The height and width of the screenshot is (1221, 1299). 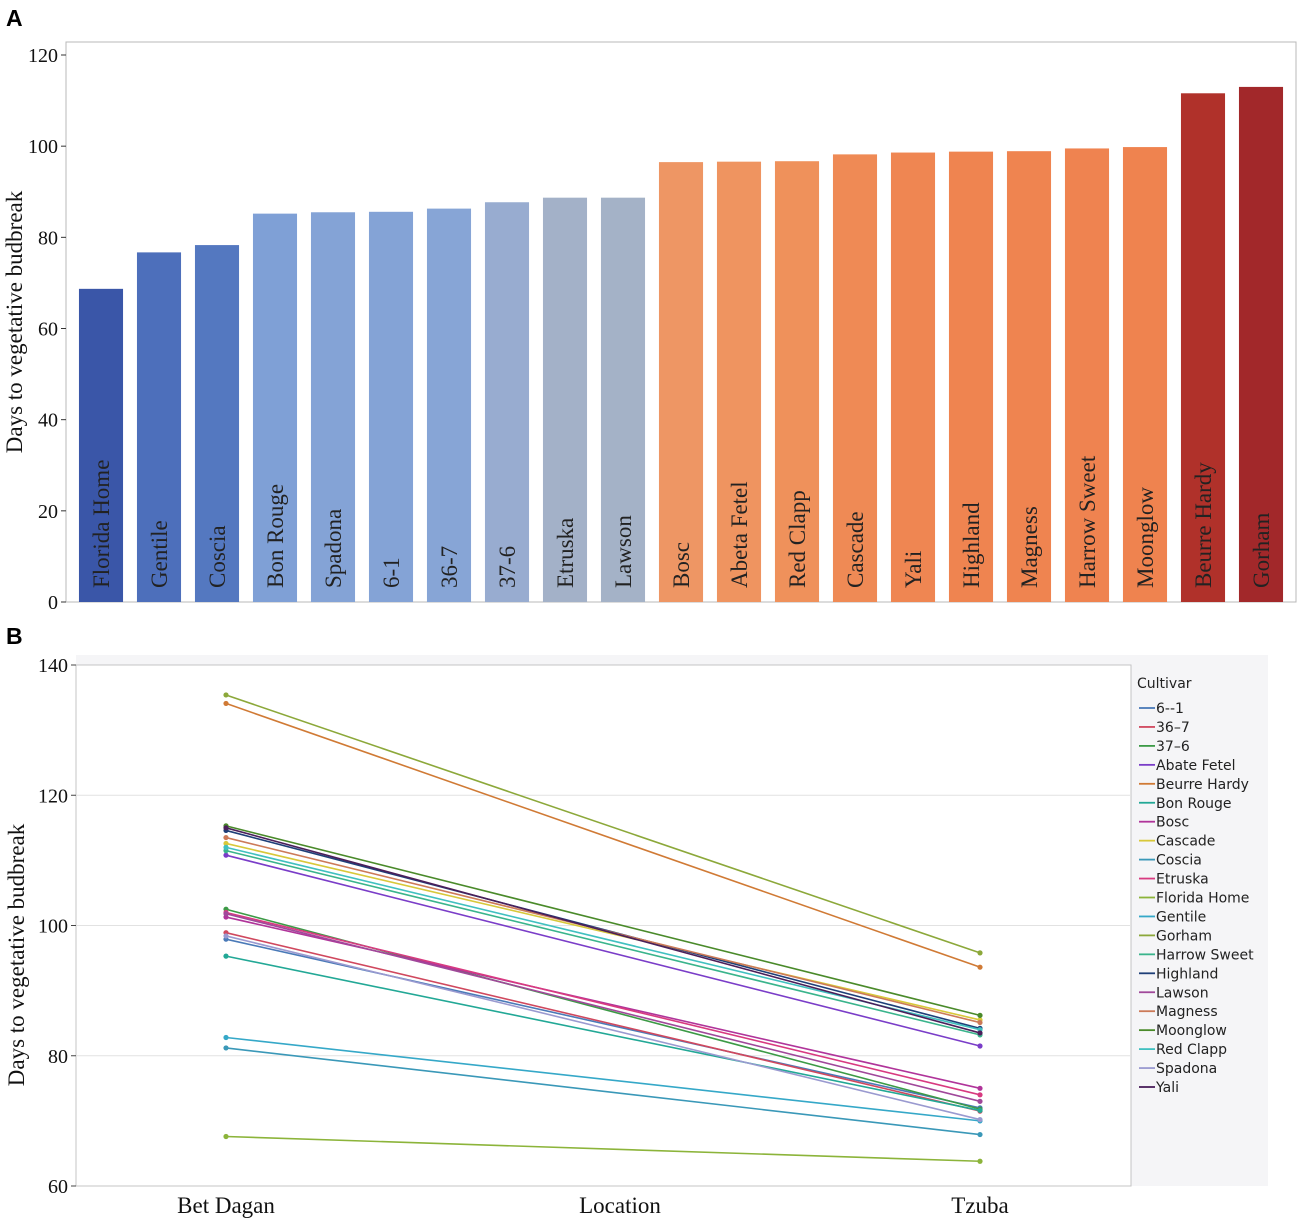 I want to click on series-line-spadona, so click(x=603, y=1028).